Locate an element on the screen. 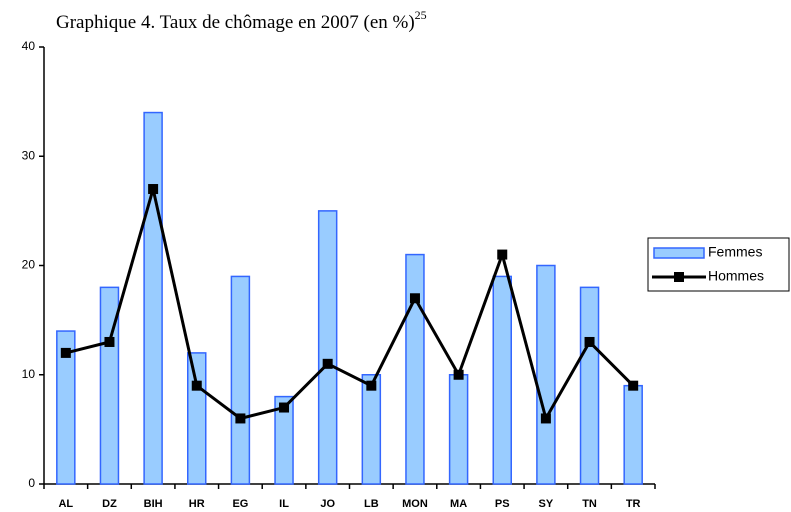 The height and width of the screenshot is (512, 791). legend-marker is located at coordinates (679, 277).